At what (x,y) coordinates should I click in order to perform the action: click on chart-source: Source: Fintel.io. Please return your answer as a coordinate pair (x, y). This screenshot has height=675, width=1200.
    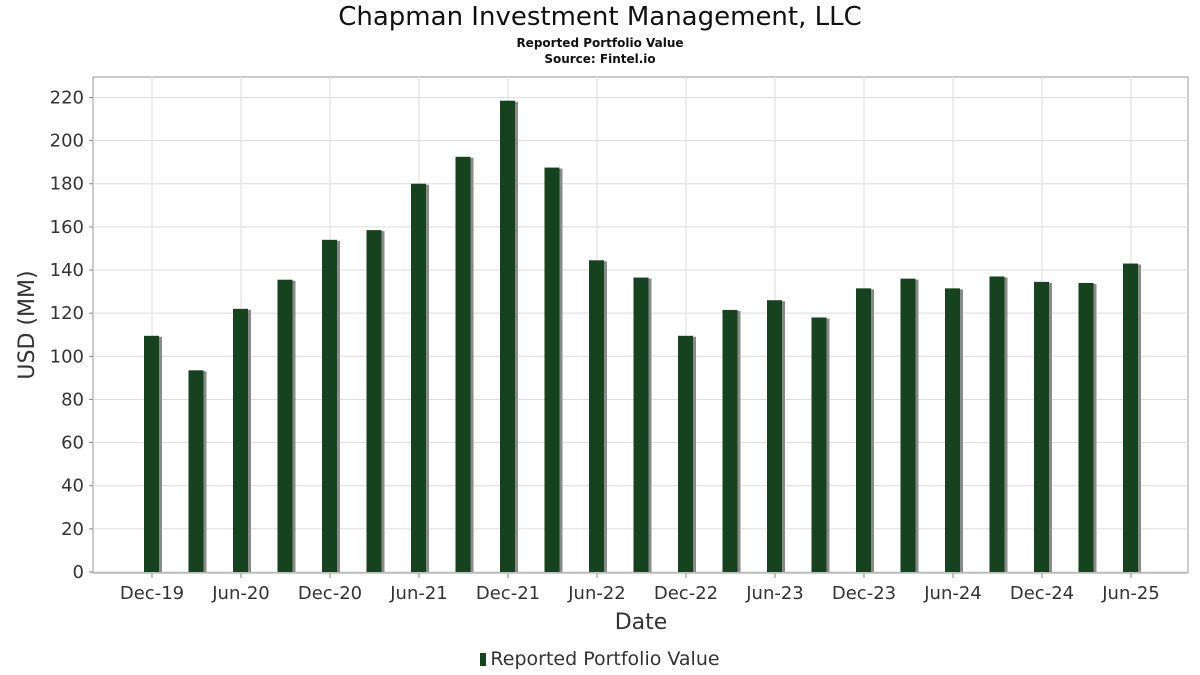
    Looking at the image, I should click on (600, 59).